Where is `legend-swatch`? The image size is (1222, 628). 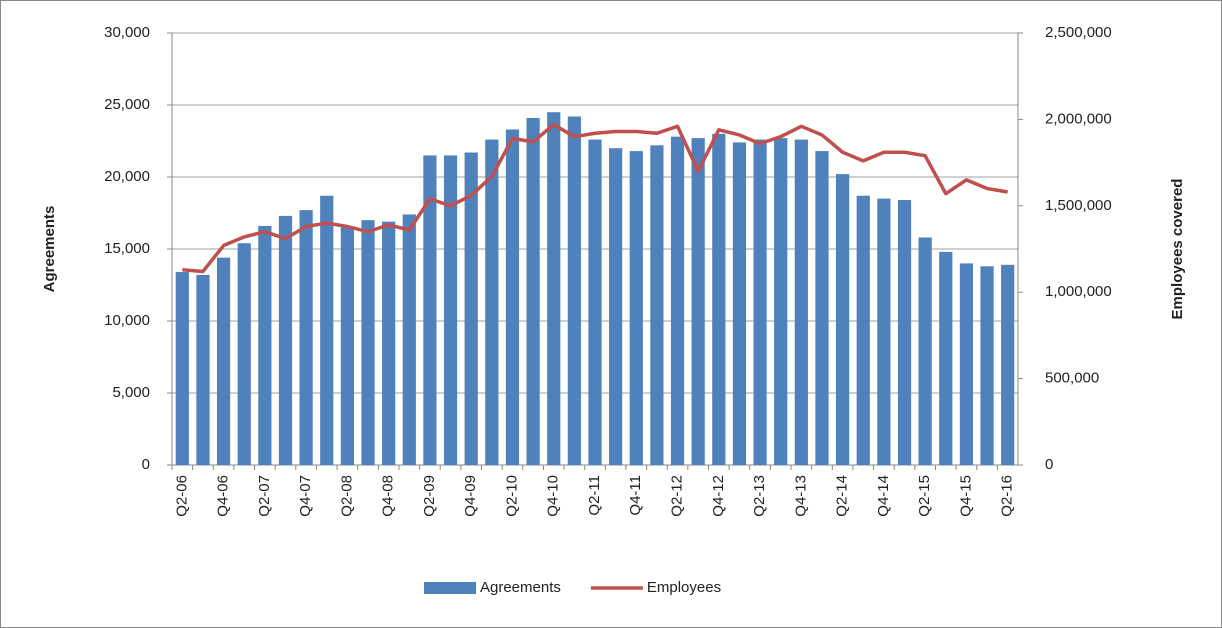 legend-swatch is located at coordinates (450, 588).